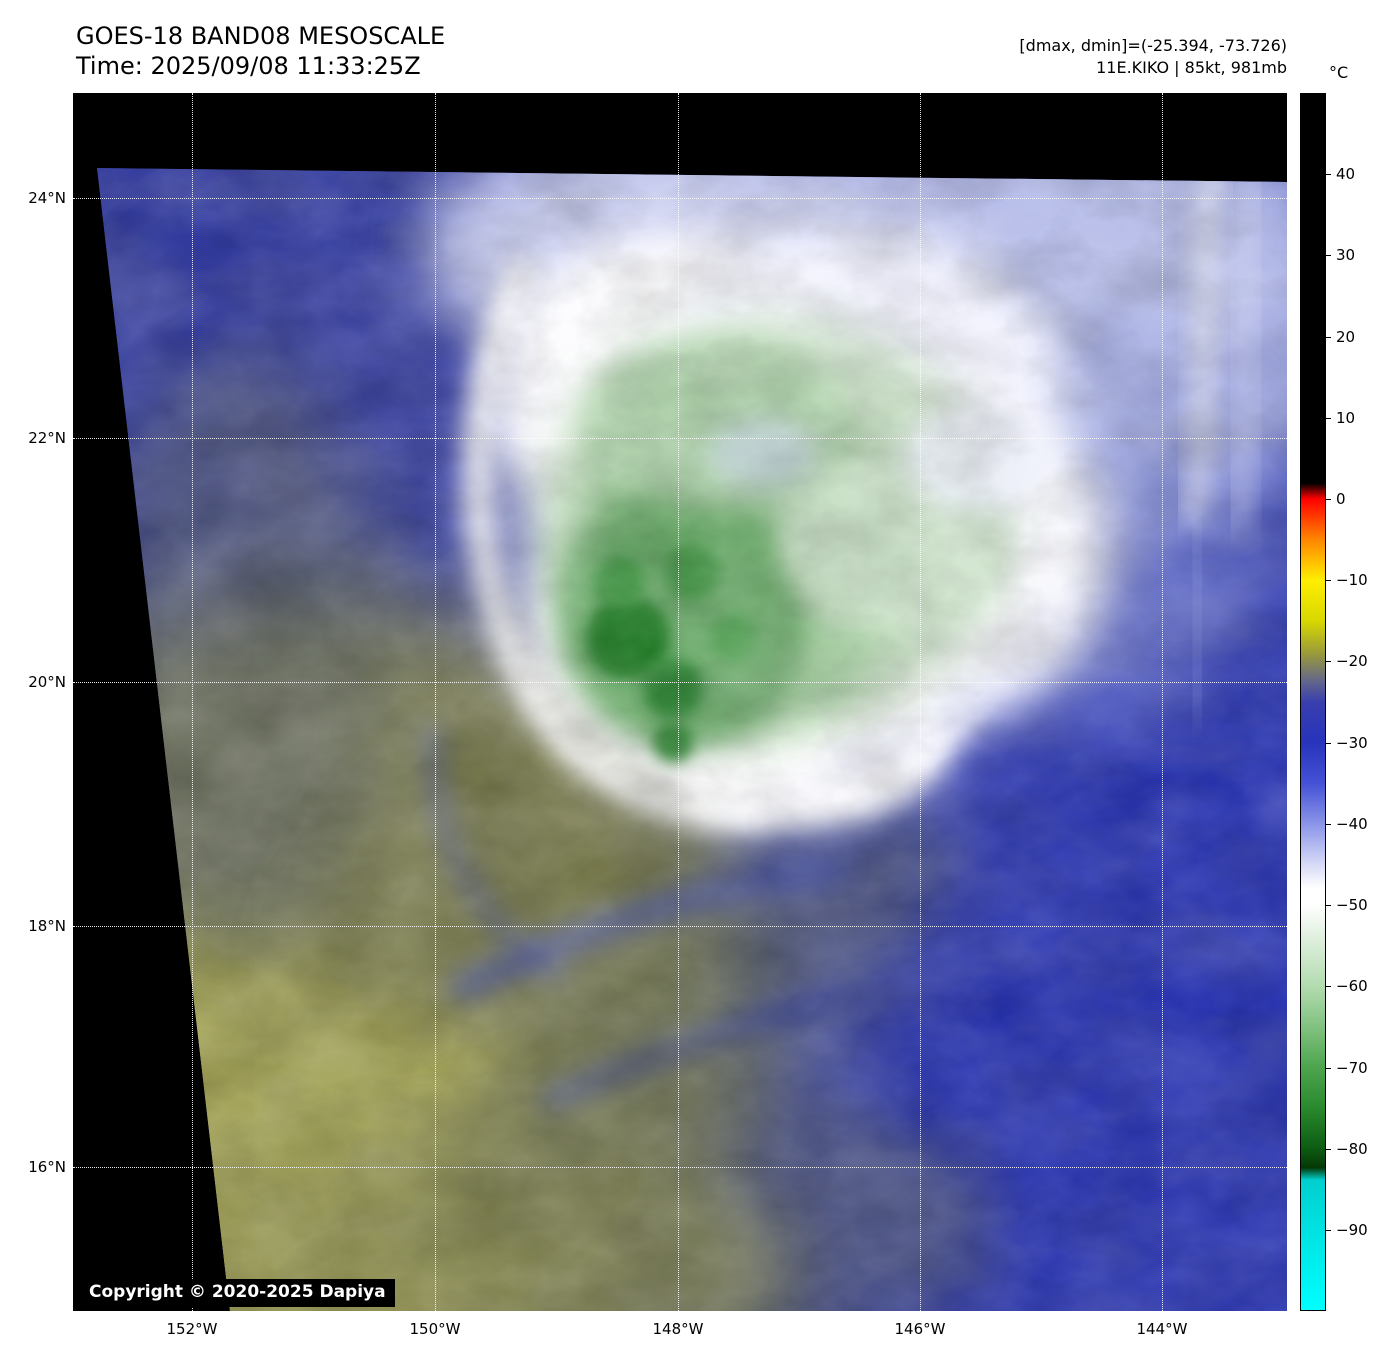  I want to click on colorbar-tick-label: −20, so click(1352, 661).